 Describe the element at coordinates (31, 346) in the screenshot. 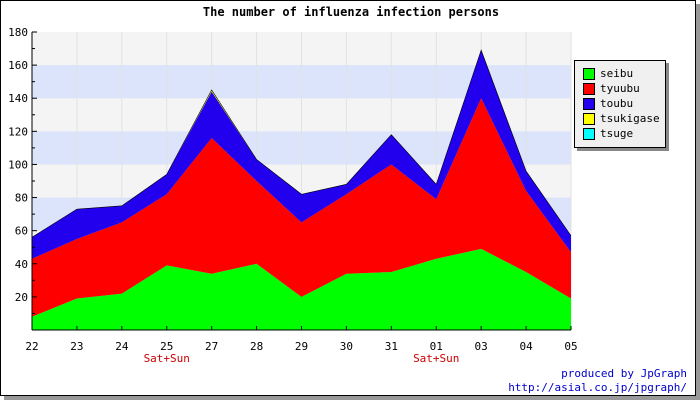

I see `x-tick-label: 22` at that location.